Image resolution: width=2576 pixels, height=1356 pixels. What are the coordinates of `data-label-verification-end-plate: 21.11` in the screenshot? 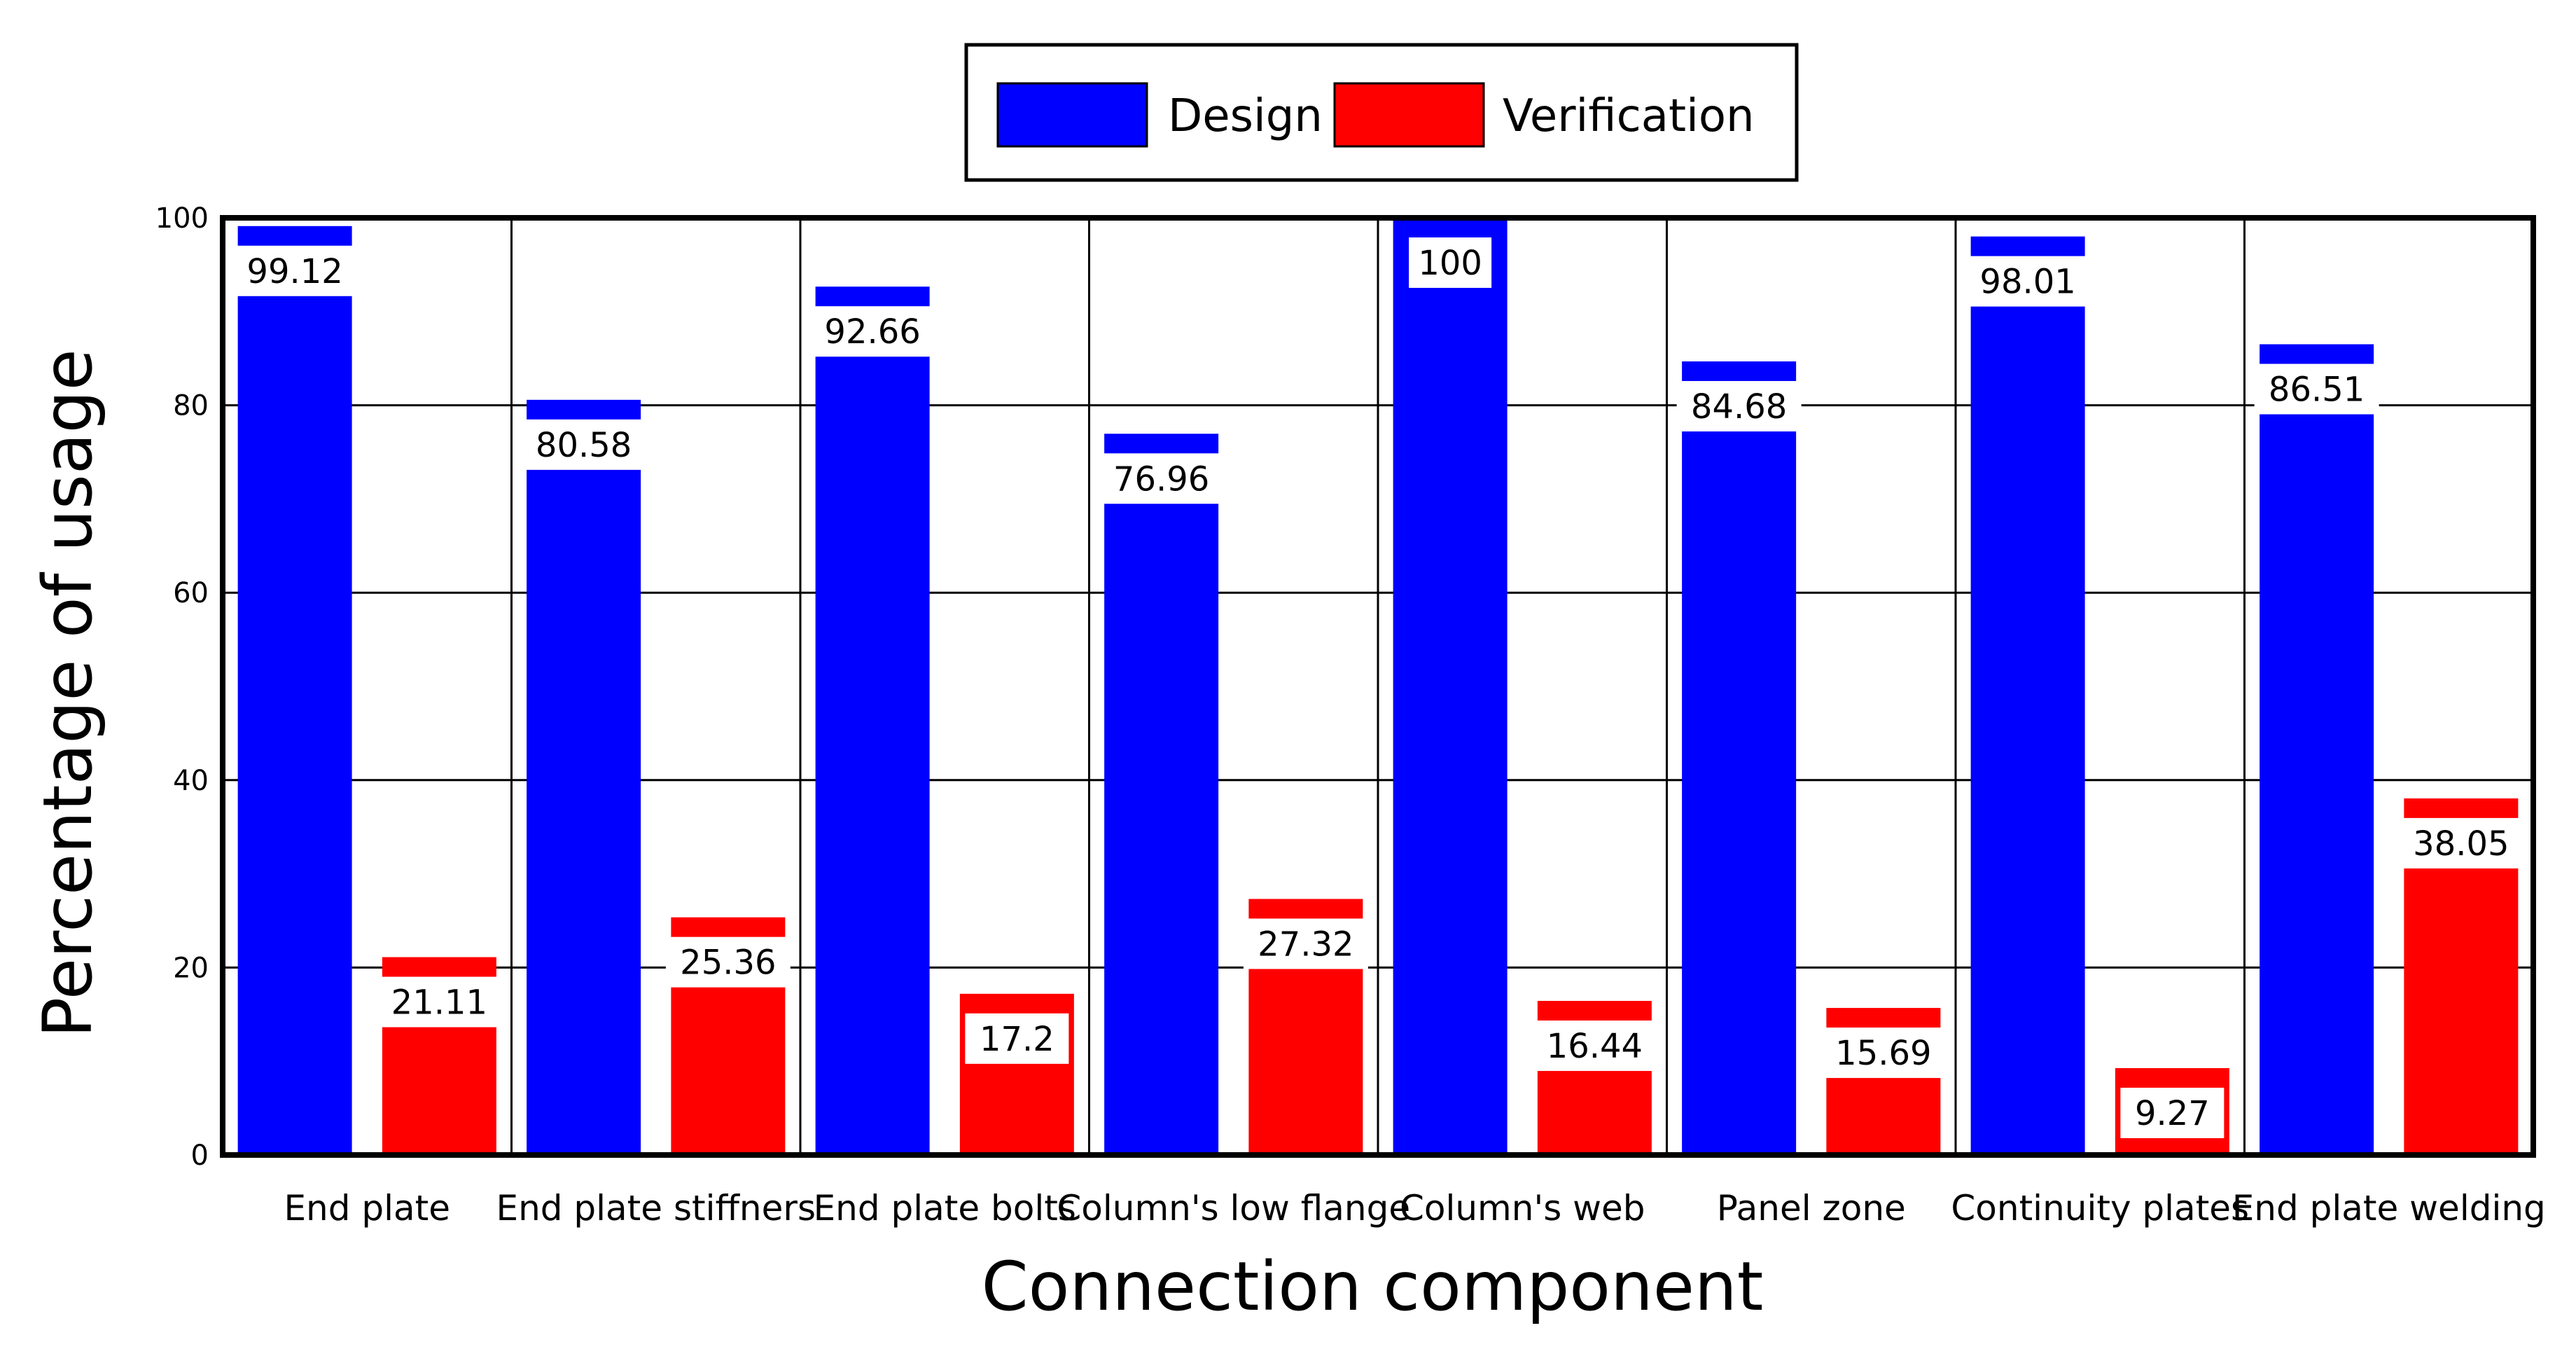 It's located at (439, 1003).